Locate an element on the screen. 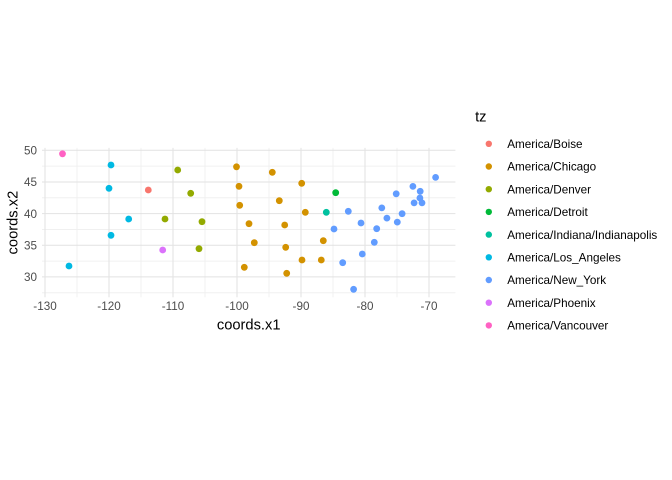  svg-text: -120 is located at coordinates (109, 306).